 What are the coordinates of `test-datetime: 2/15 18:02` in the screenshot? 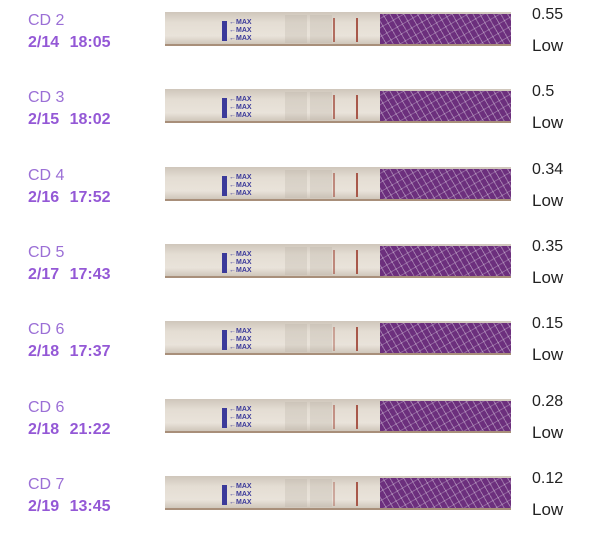 It's located at (69, 120).